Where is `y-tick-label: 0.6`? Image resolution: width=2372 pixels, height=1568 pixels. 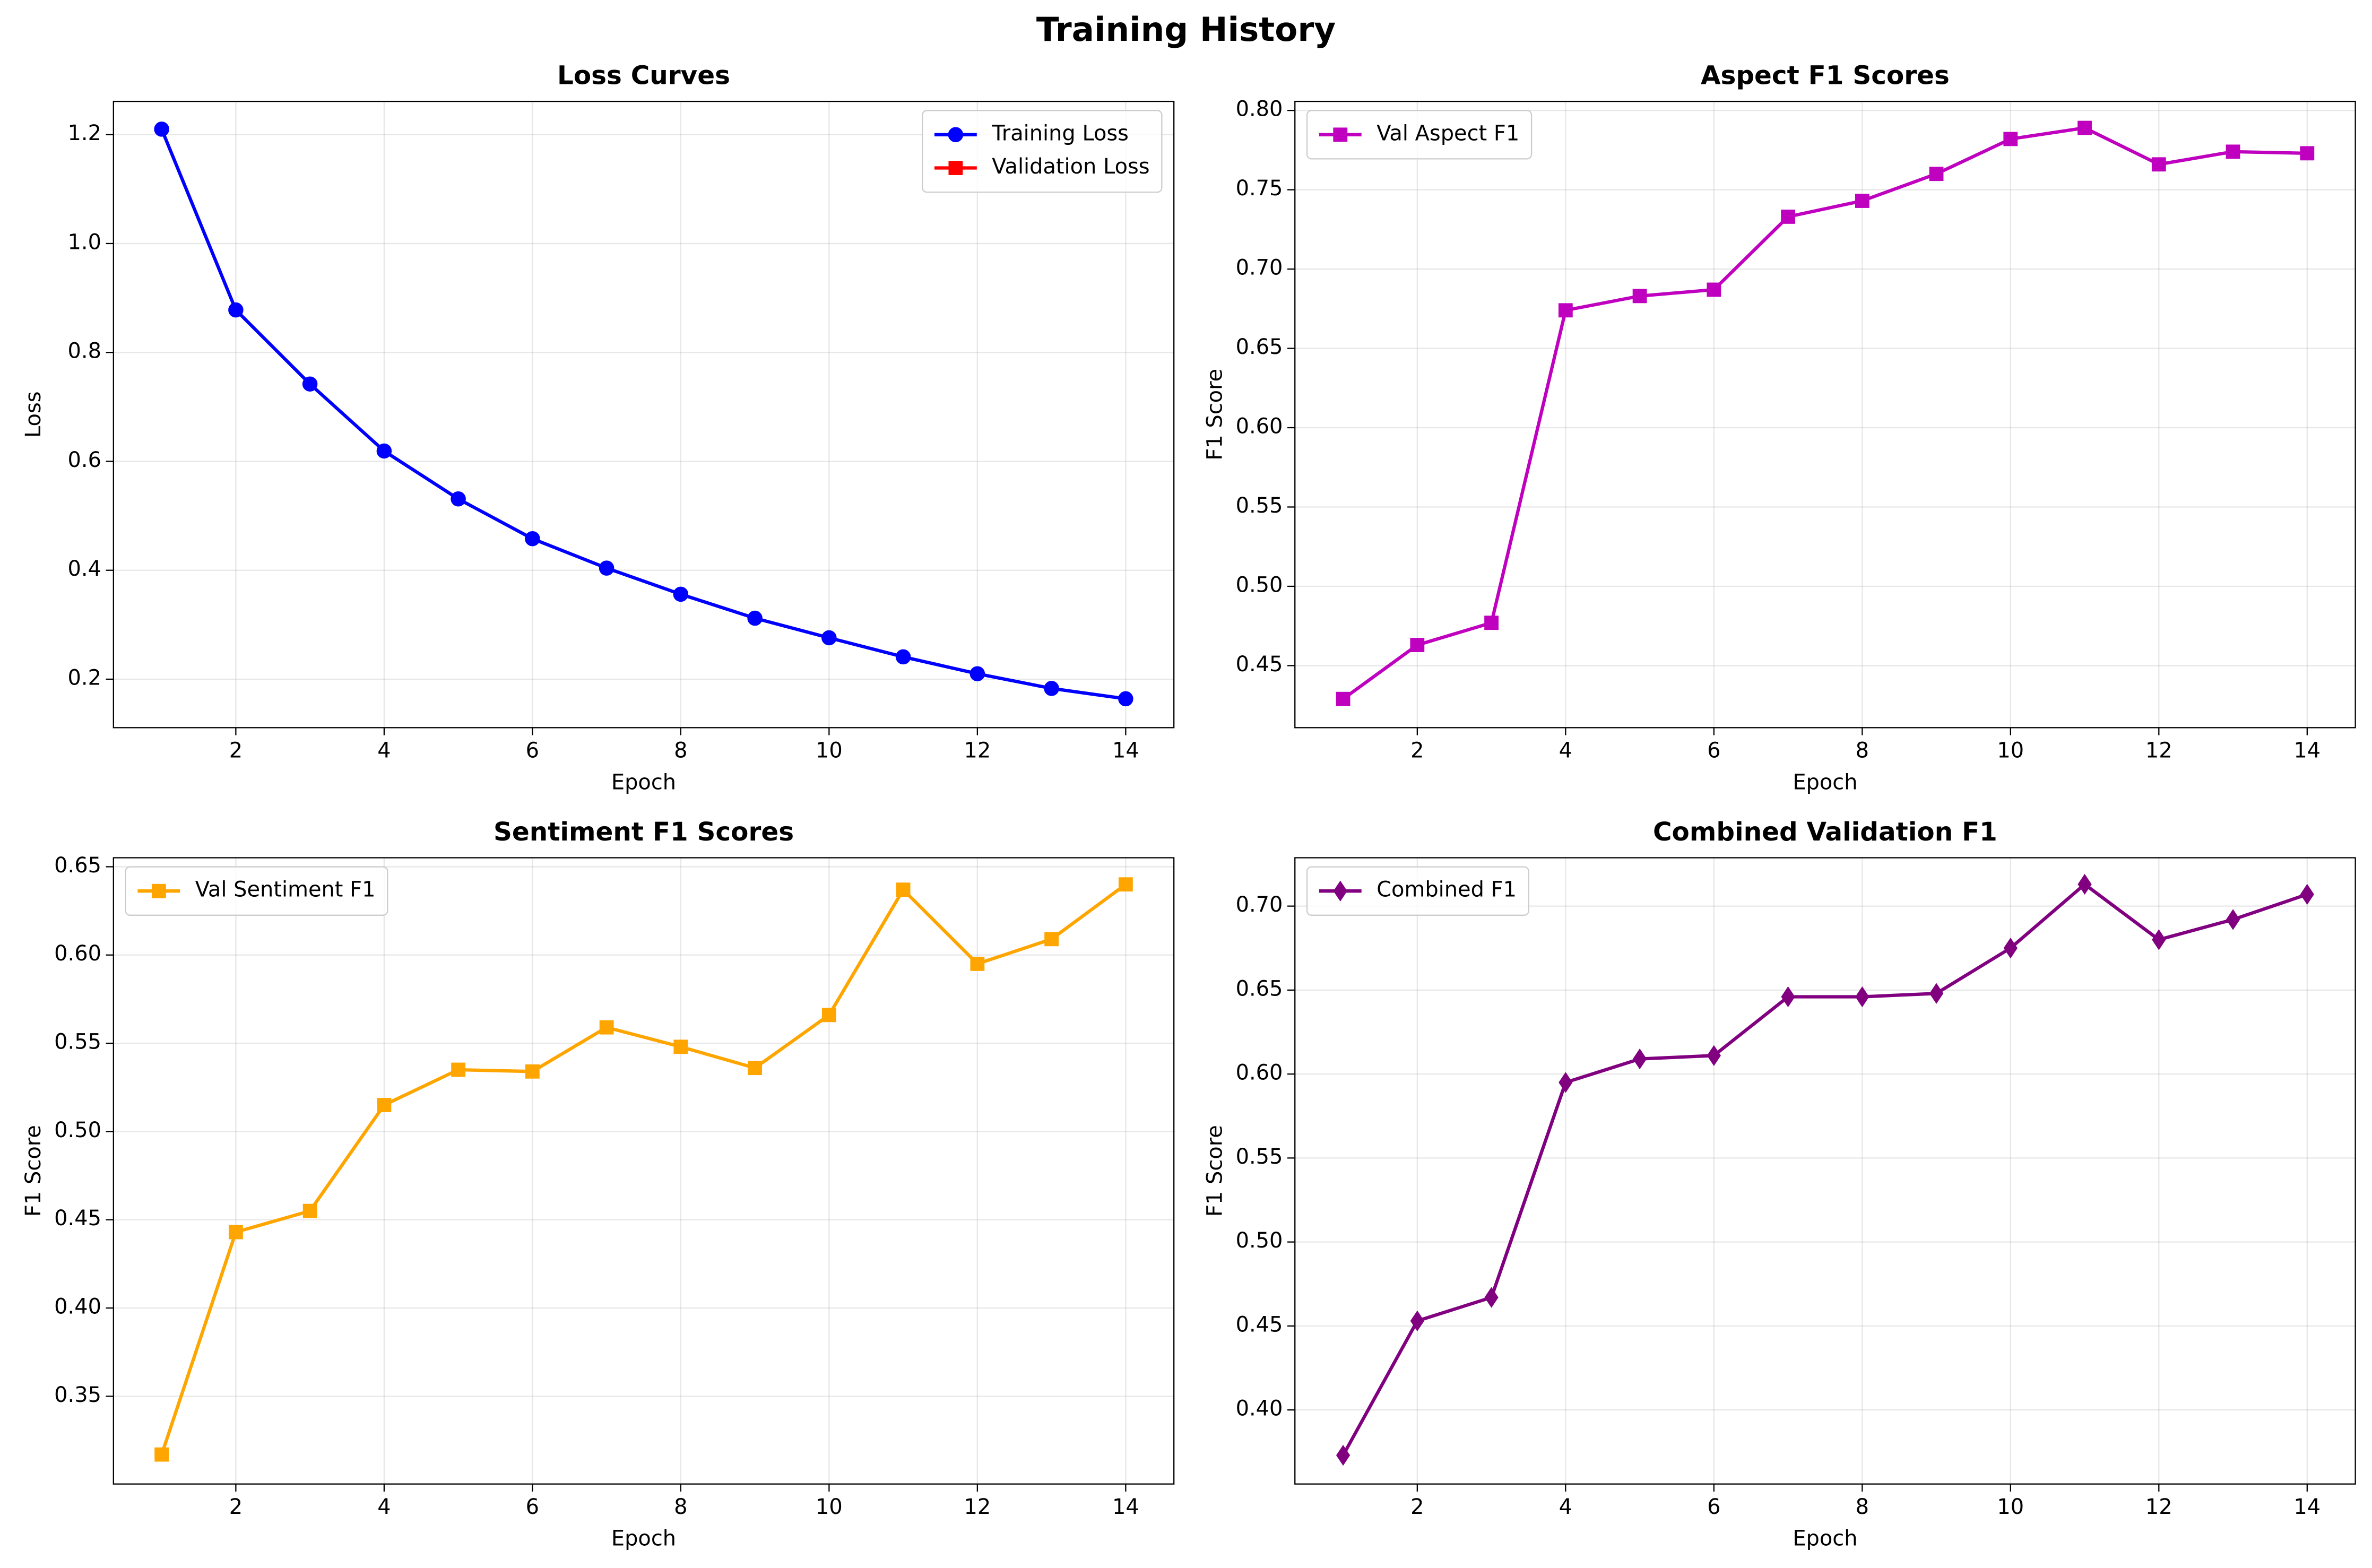 y-tick-label: 0.6 is located at coordinates (84, 460).